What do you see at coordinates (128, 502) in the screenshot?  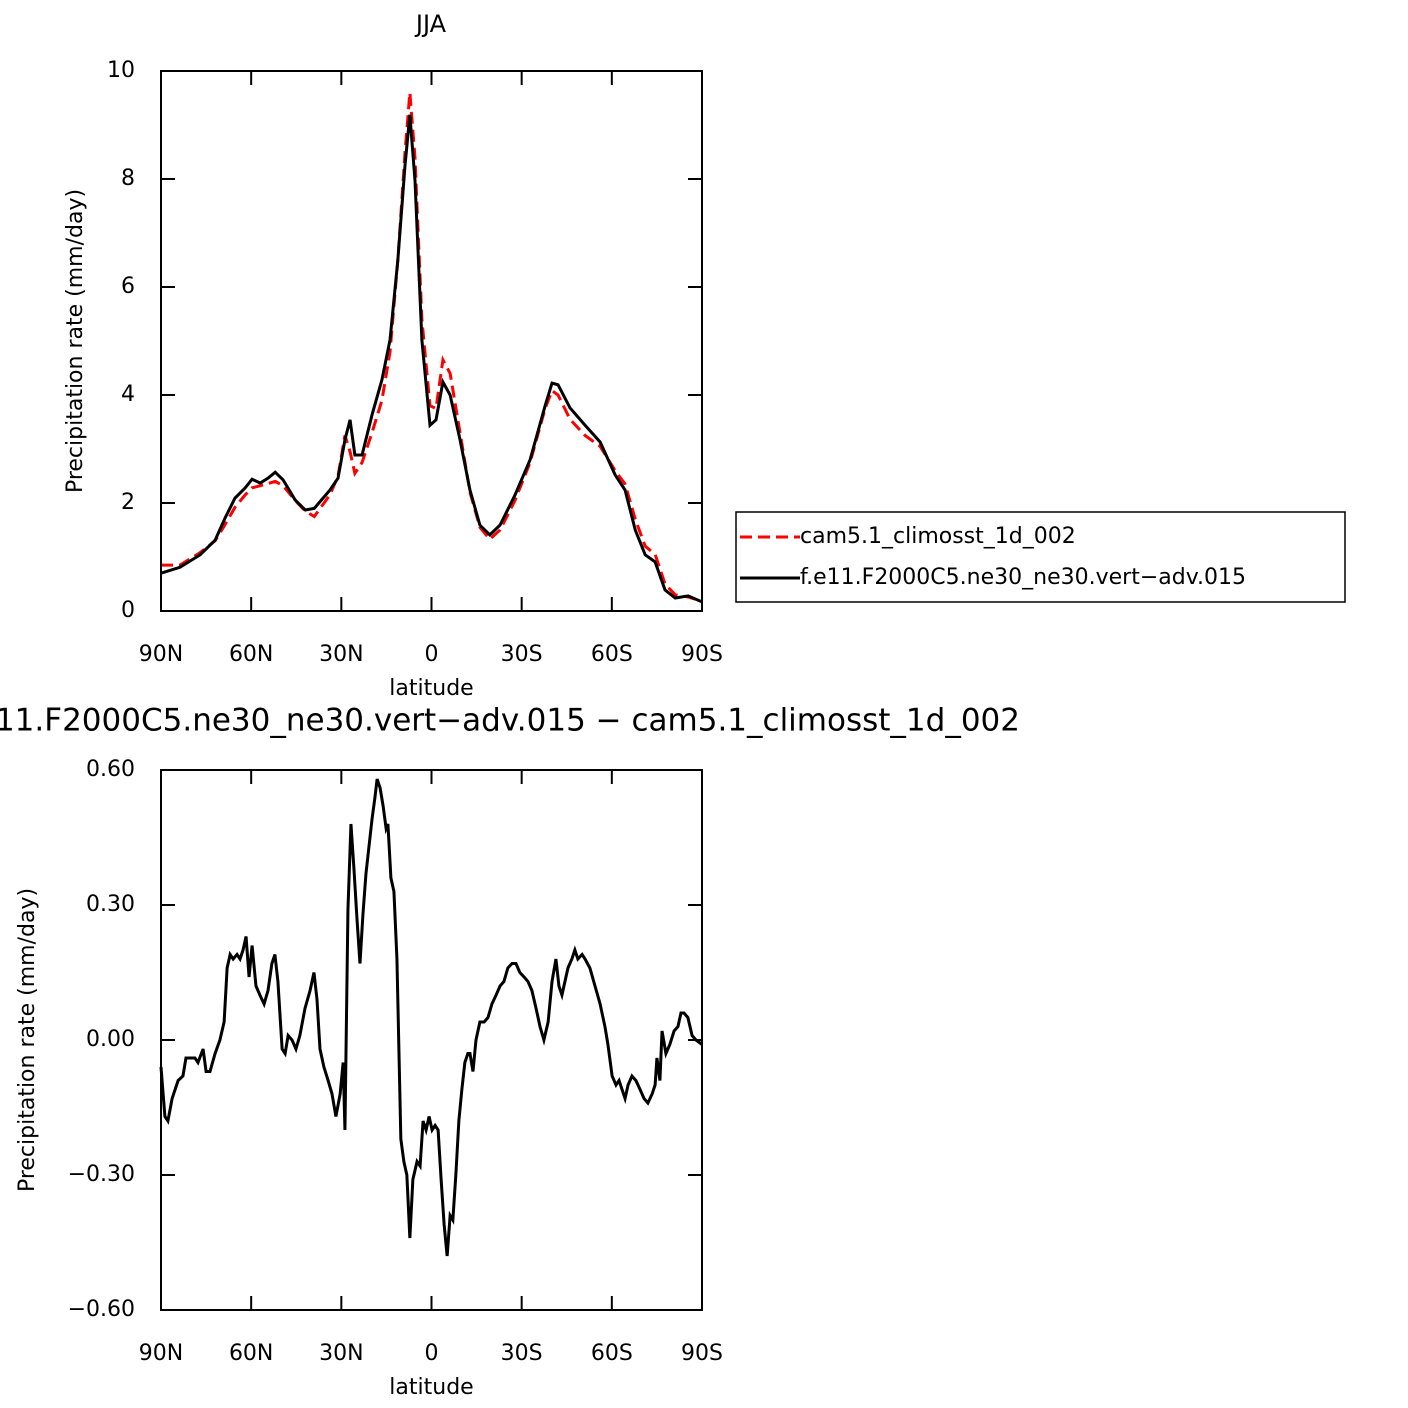 I see `y-tick-label: 2` at bounding box center [128, 502].